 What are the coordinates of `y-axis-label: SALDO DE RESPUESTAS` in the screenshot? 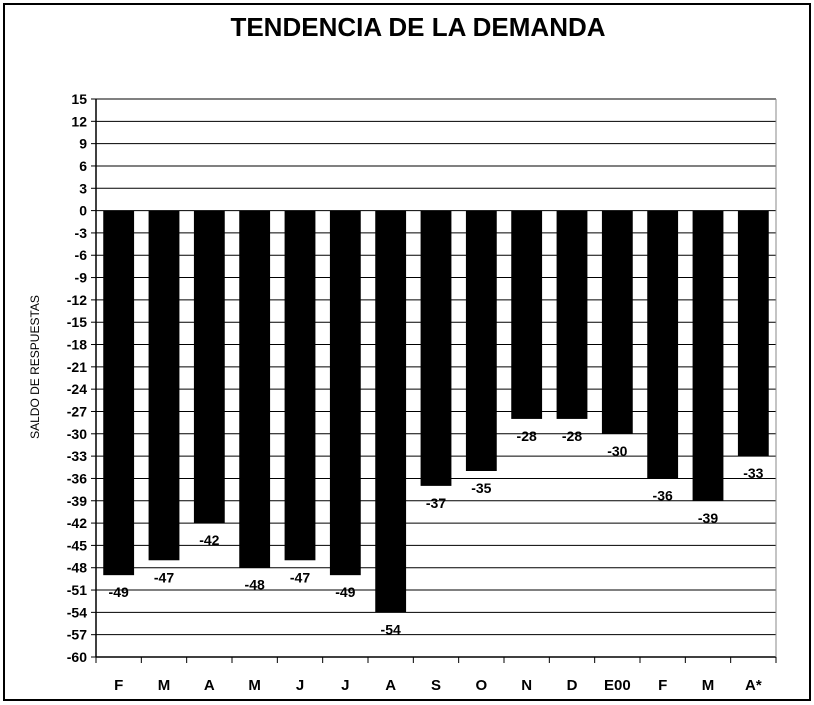 It's located at (35, 367).